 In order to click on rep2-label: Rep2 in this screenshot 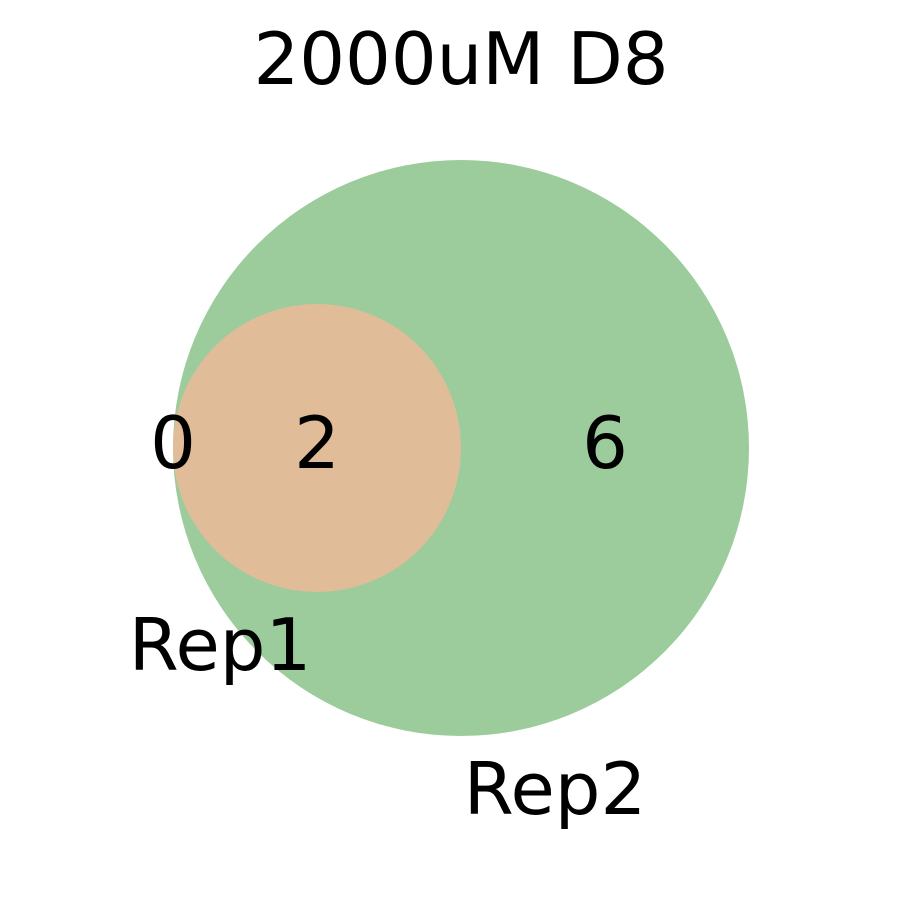, I will do `click(555, 789)`.